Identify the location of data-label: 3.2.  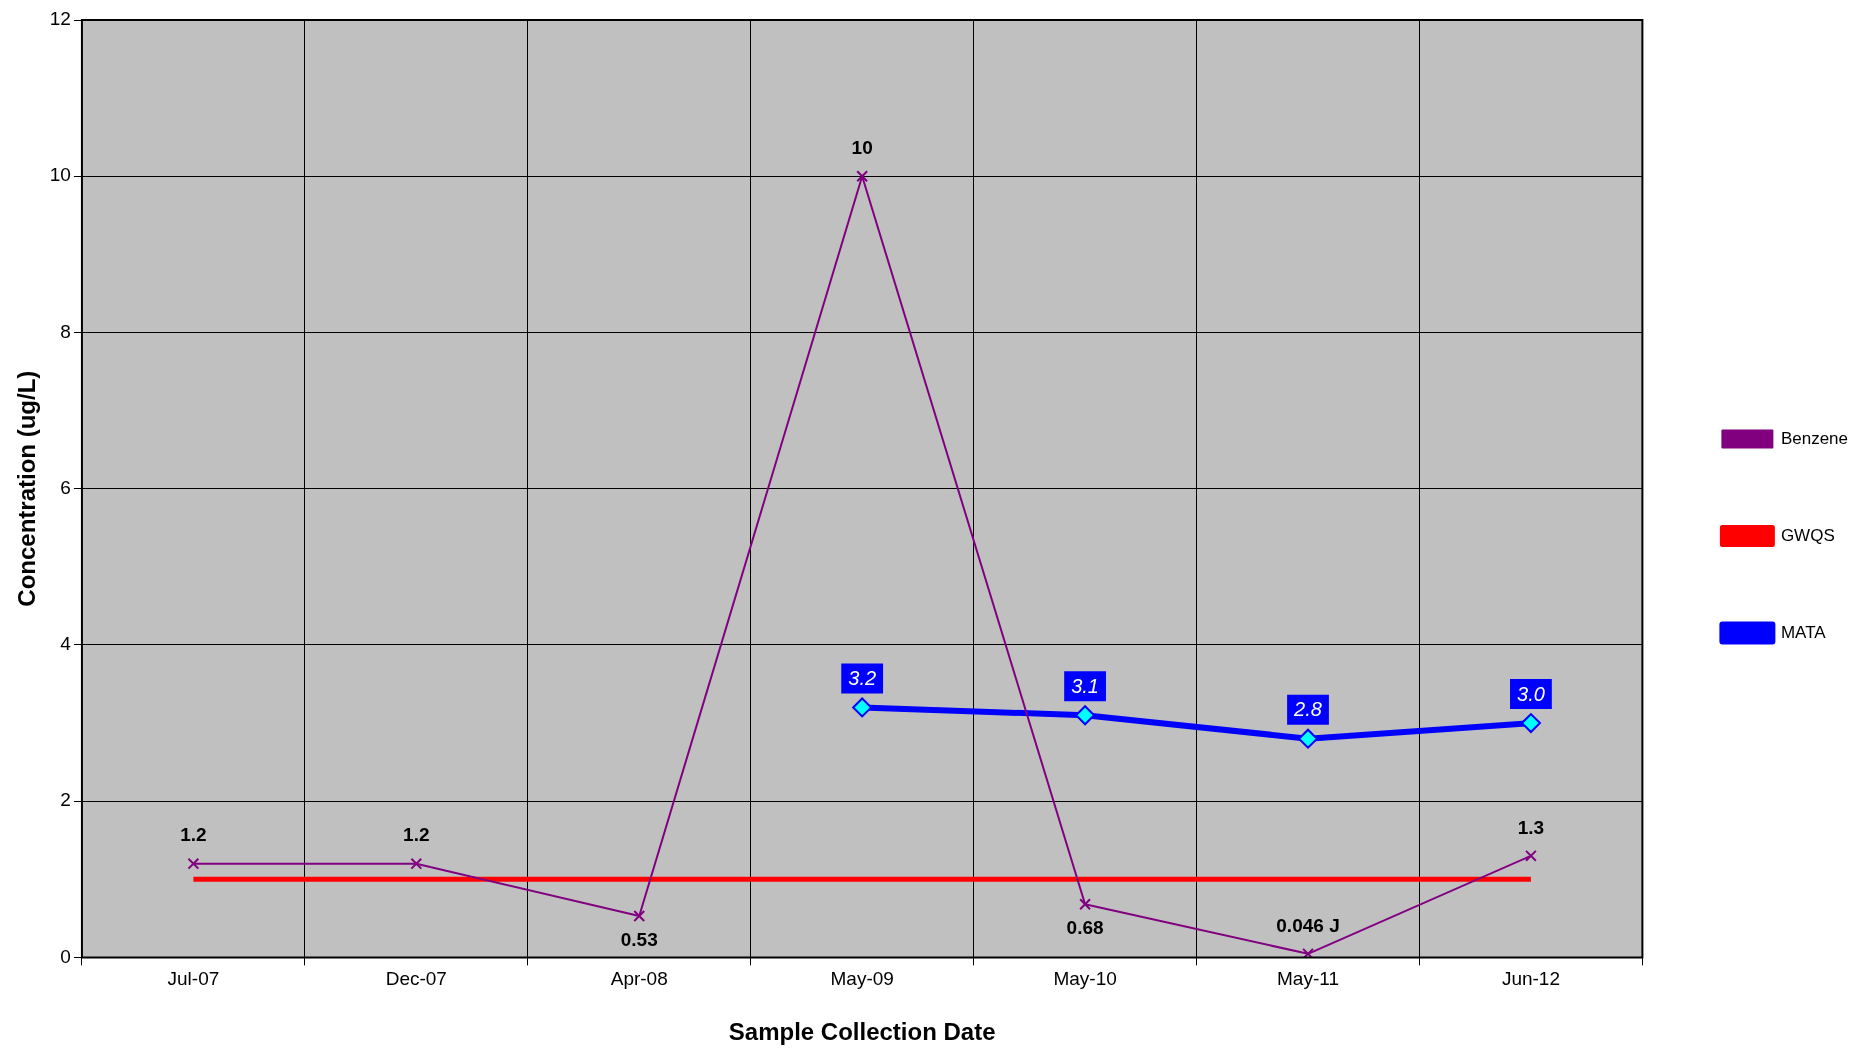
(862, 677).